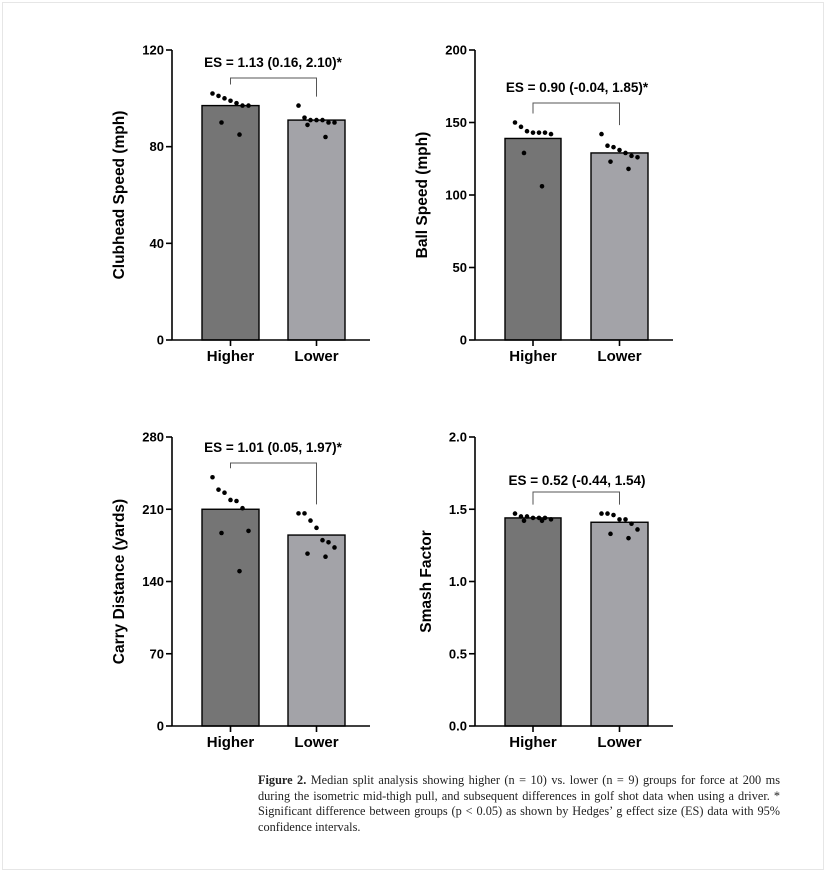 The height and width of the screenshot is (874, 828). I want to click on y-tick-label: 150, so click(456, 122).